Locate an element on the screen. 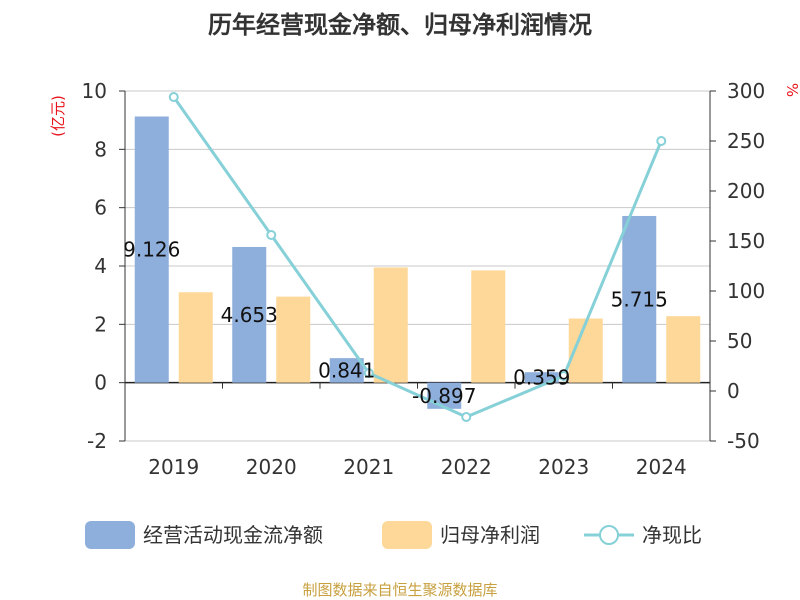  cashflow-data-label: 9.126 is located at coordinates (151, 250).